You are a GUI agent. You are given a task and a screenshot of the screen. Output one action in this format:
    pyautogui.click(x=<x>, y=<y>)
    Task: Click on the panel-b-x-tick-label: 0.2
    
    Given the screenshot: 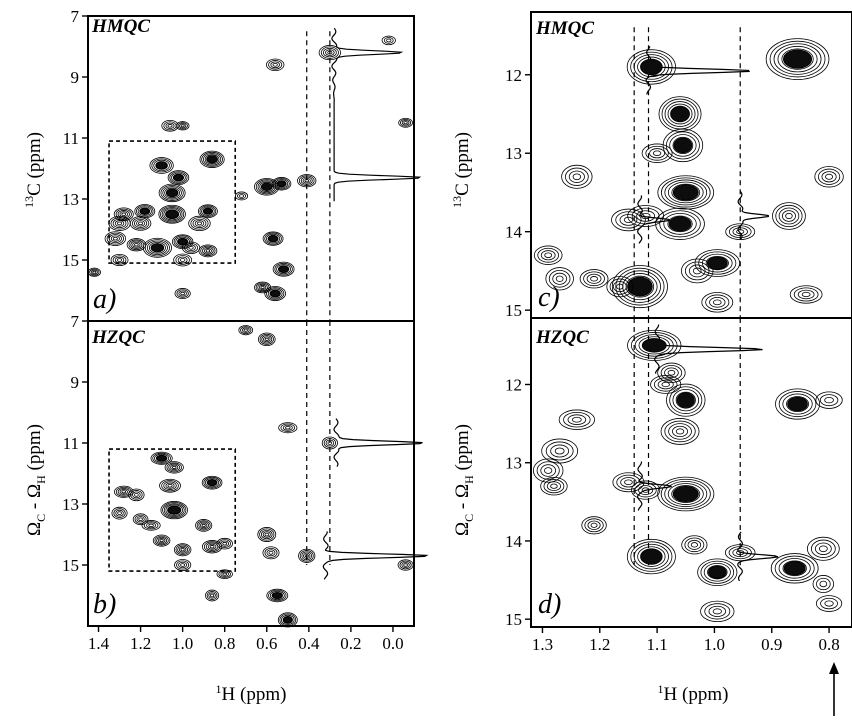 What is the action you would take?
    pyautogui.click(x=350, y=643)
    